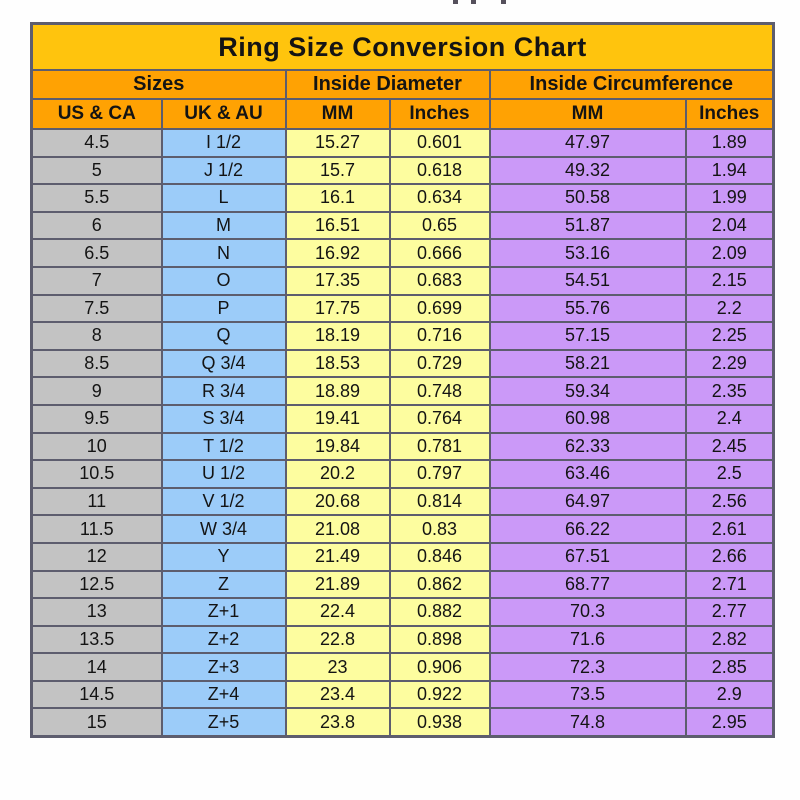 This screenshot has height=800, width=800. I want to click on cell-uk-au: N, so click(223, 253).